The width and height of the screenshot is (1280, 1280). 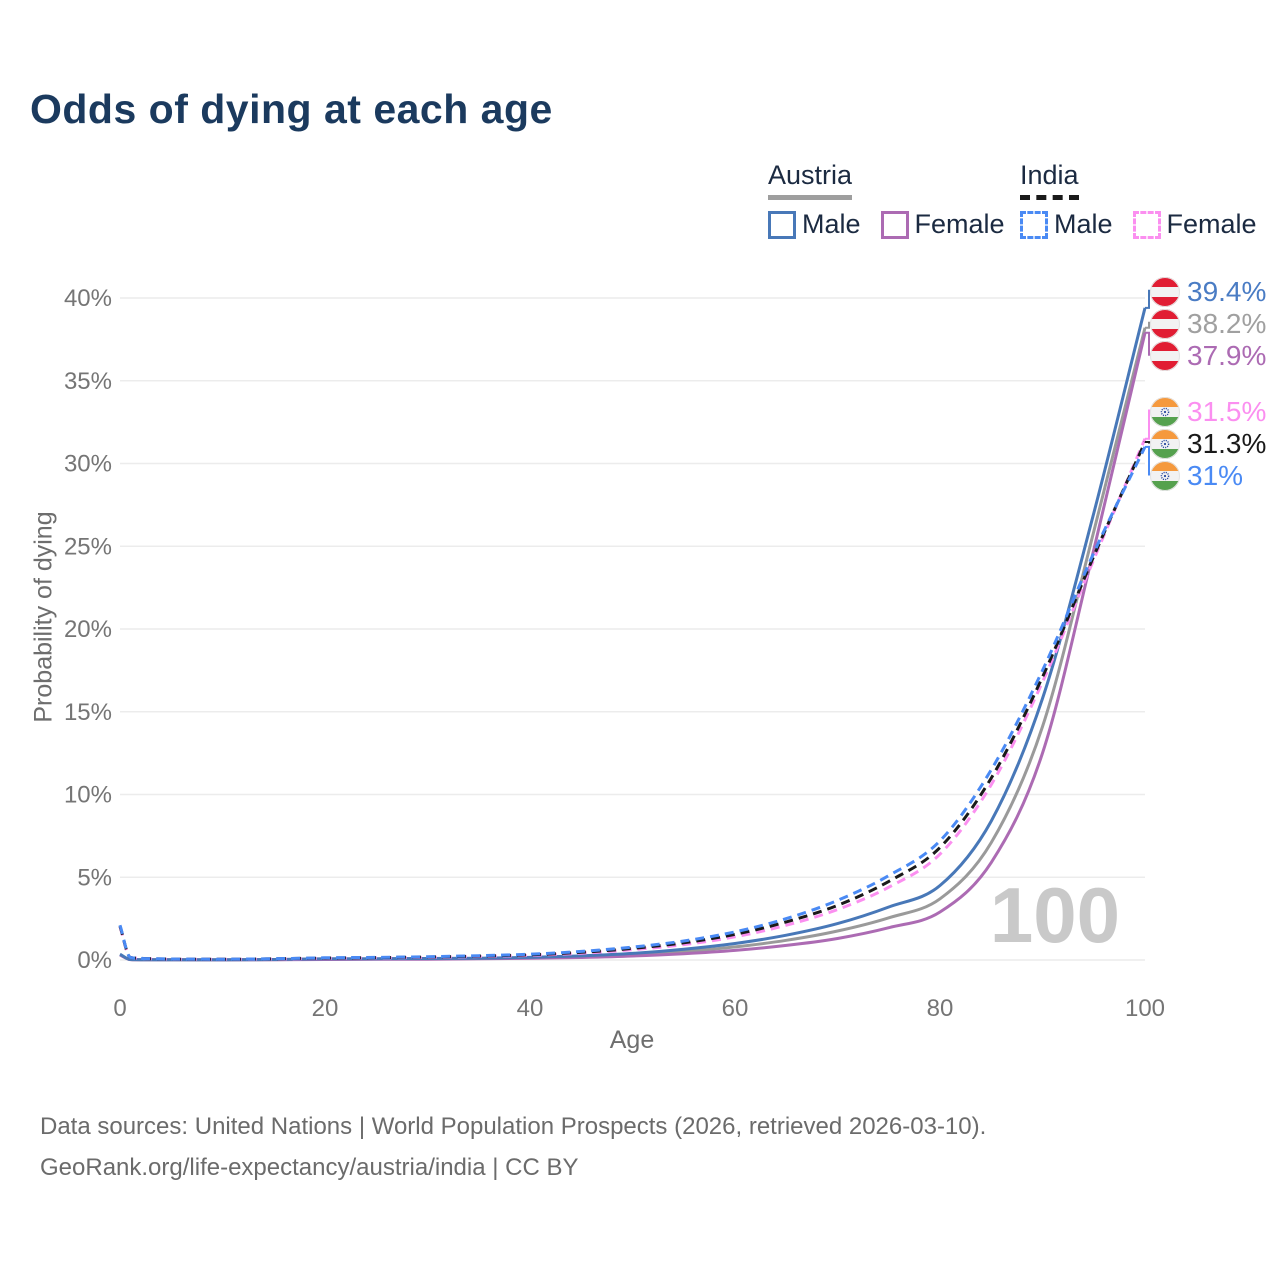 I want to click on x-tick-label-40: 40, so click(x=530, y=1008).